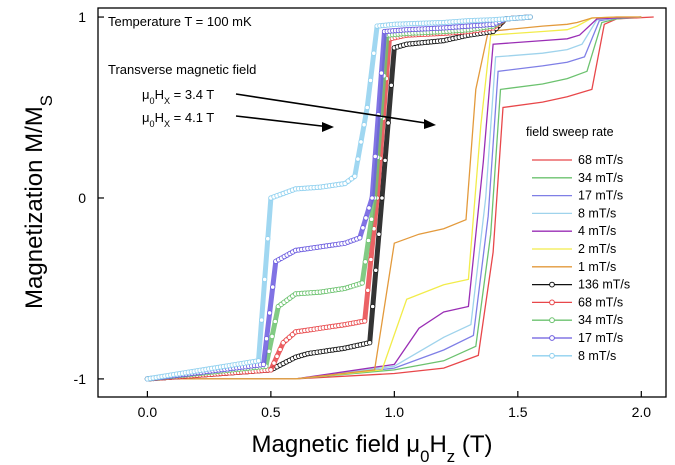 This screenshot has height=465, width=675. Describe the element at coordinates (372, 448) in the screenshot. I see `x-axis-title: Magnetic field μ0Hz (T)` at that location.